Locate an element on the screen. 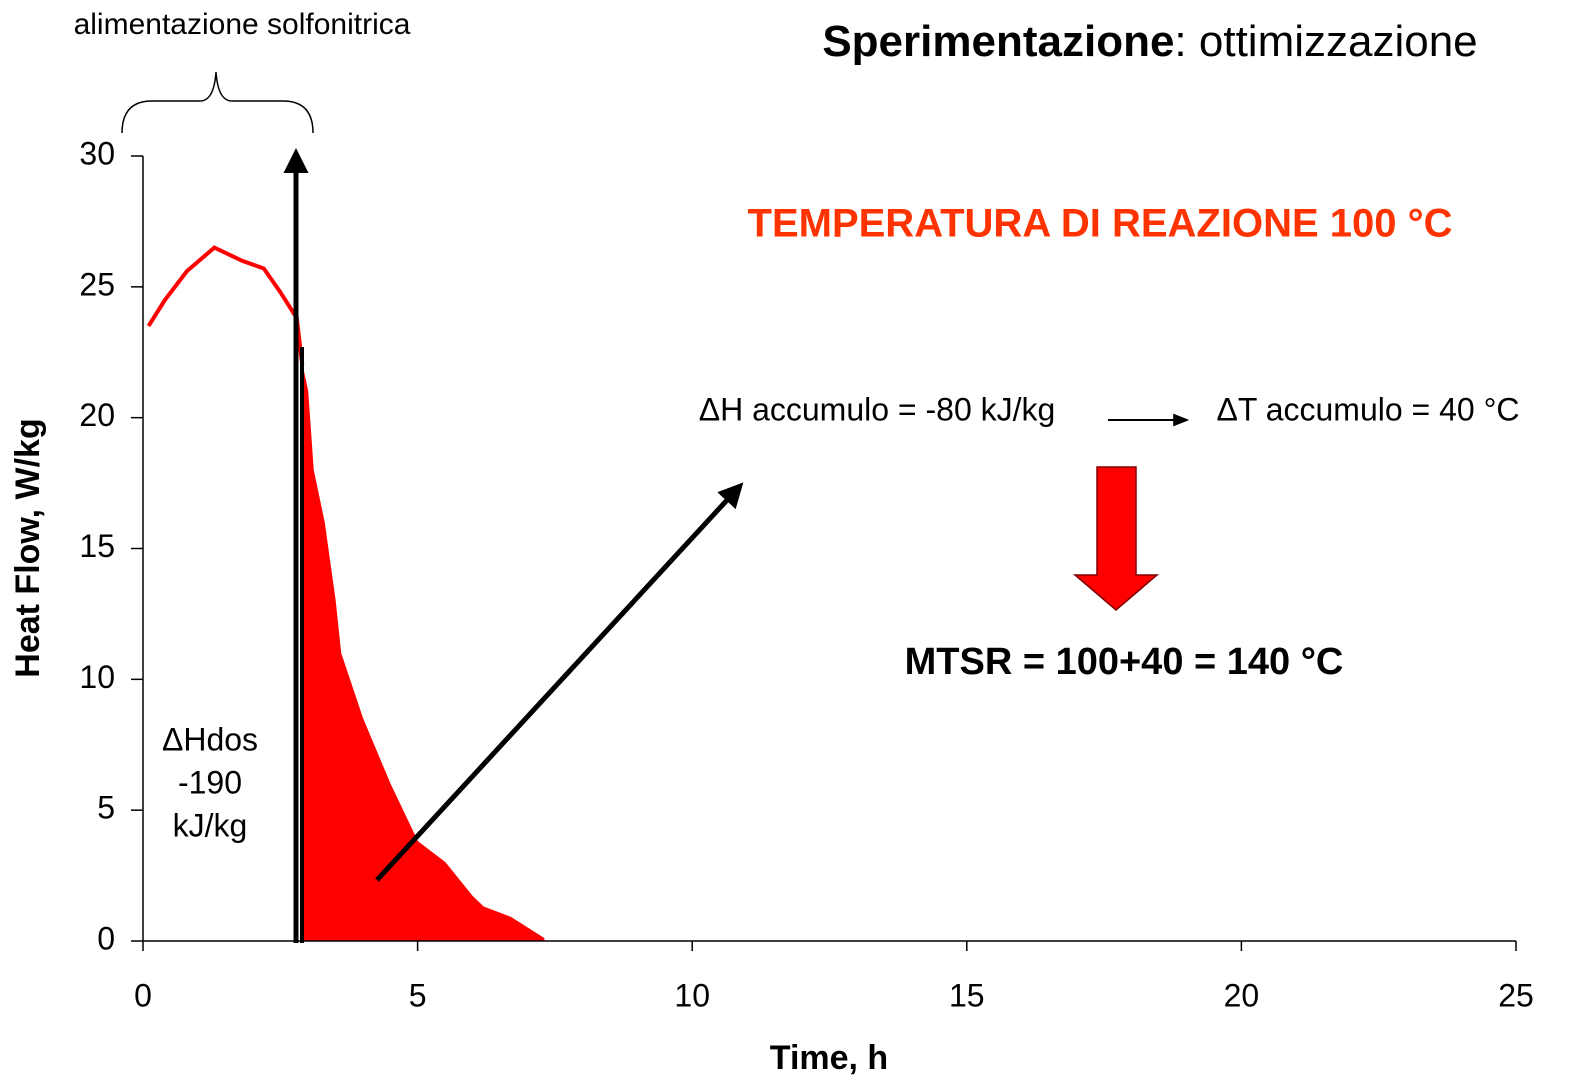  slide-title: Sperimentazione: ottimizzazione is located at coordinates (1149, 41).